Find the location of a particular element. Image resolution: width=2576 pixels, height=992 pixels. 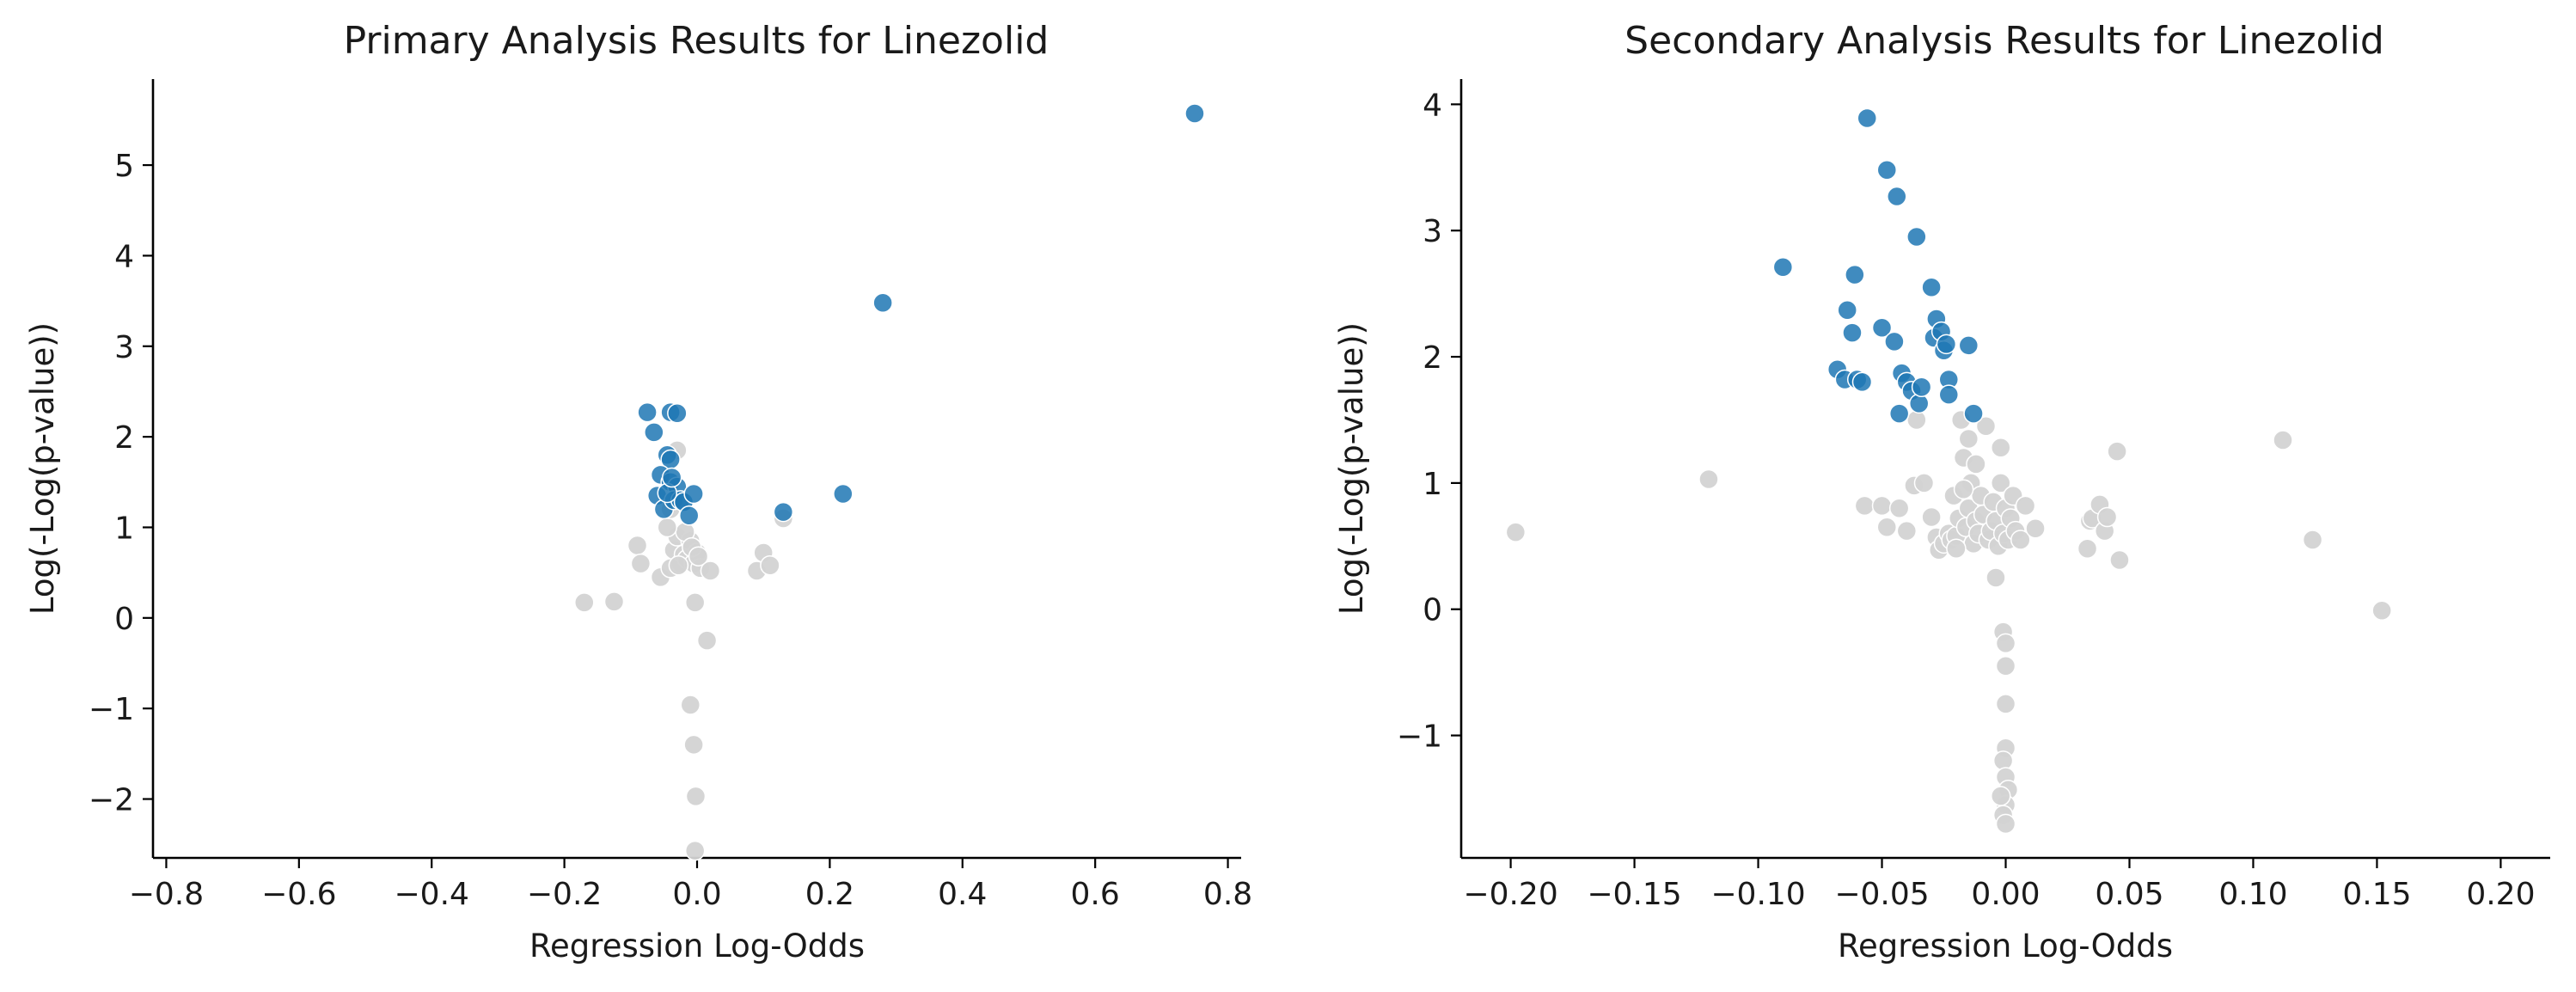

x-tick-label: 0.15 is located at coordinates (2376, 894).